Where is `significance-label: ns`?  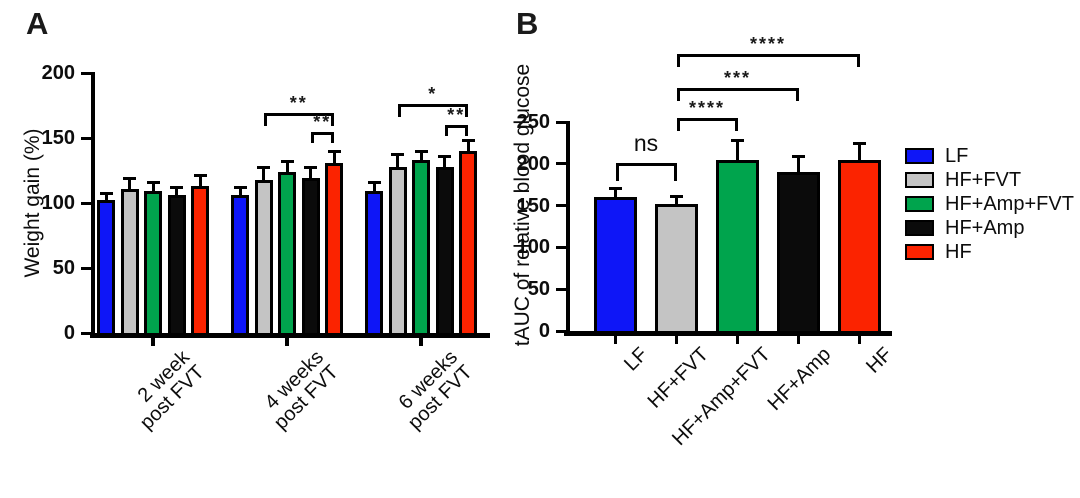
significance-label: ns is located at coordinates (646, 143).